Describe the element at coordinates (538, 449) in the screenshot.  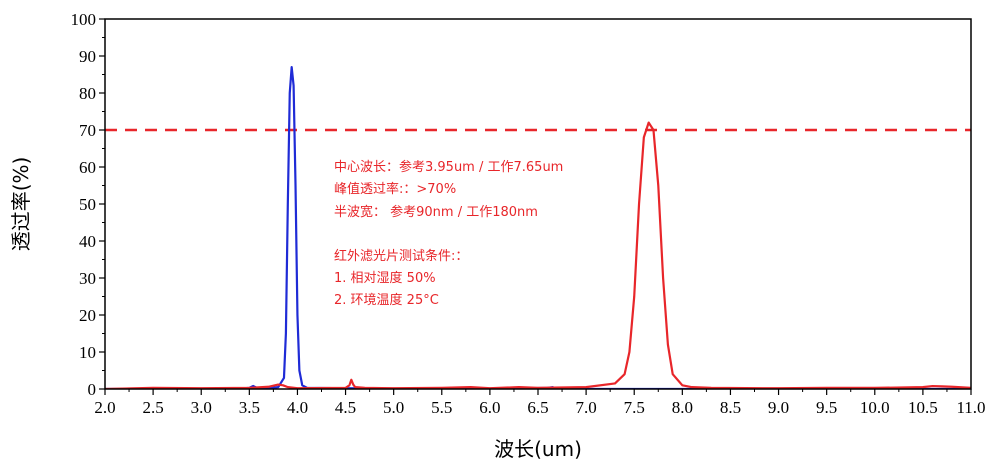
I see `x-axis-title: 波长(um)` at that location.